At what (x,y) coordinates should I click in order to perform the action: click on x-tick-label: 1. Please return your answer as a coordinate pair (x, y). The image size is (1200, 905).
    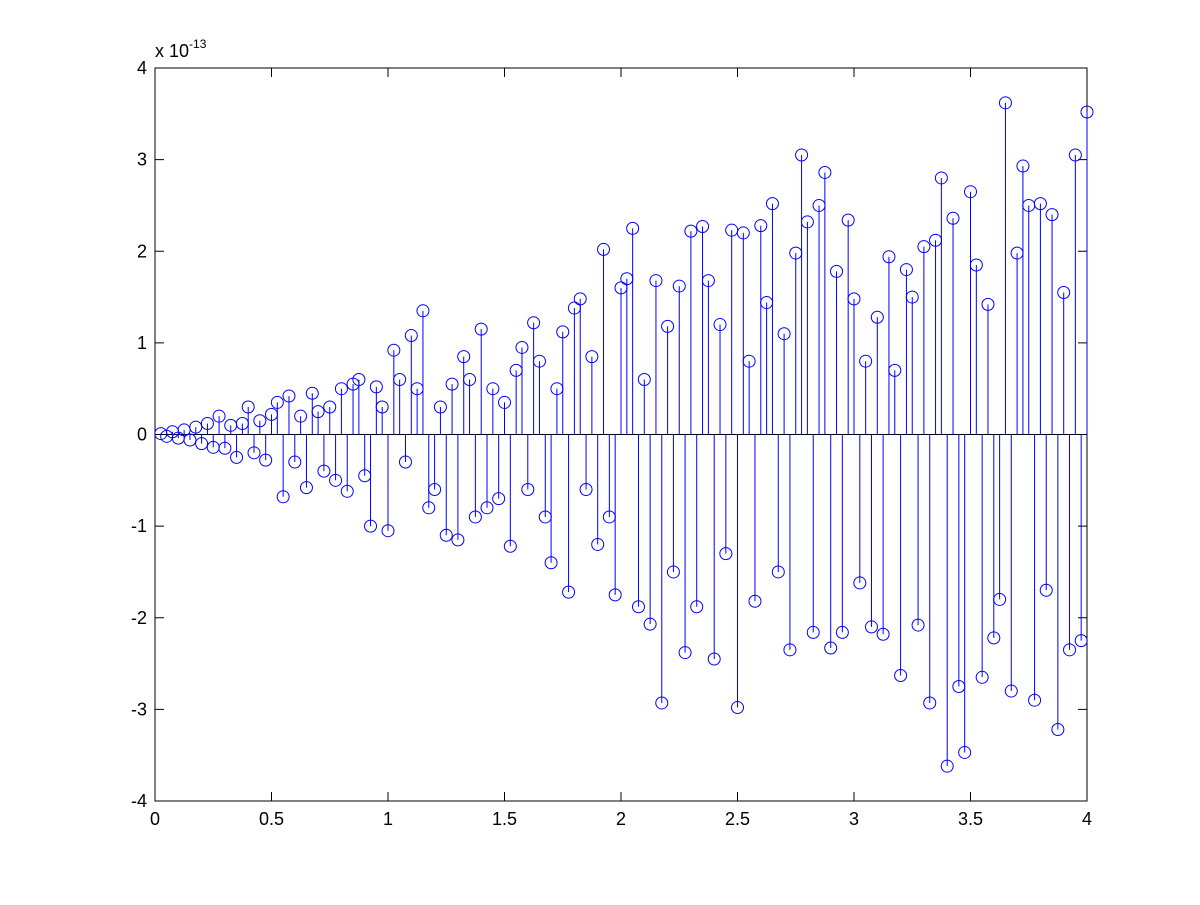
    Looking at the image, I should click on (388, 819).